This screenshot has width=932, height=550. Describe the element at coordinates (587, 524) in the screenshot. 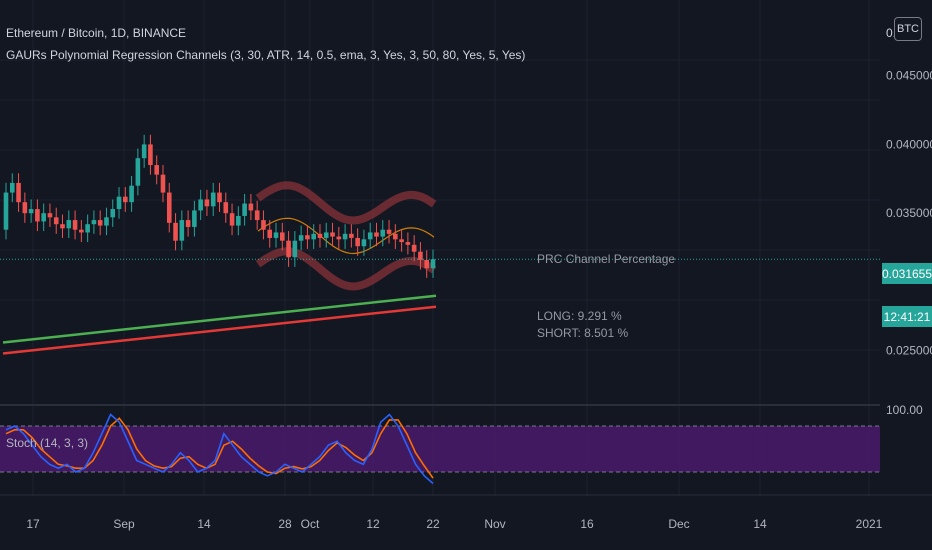

I see `x-tick-label: 16` at that location.